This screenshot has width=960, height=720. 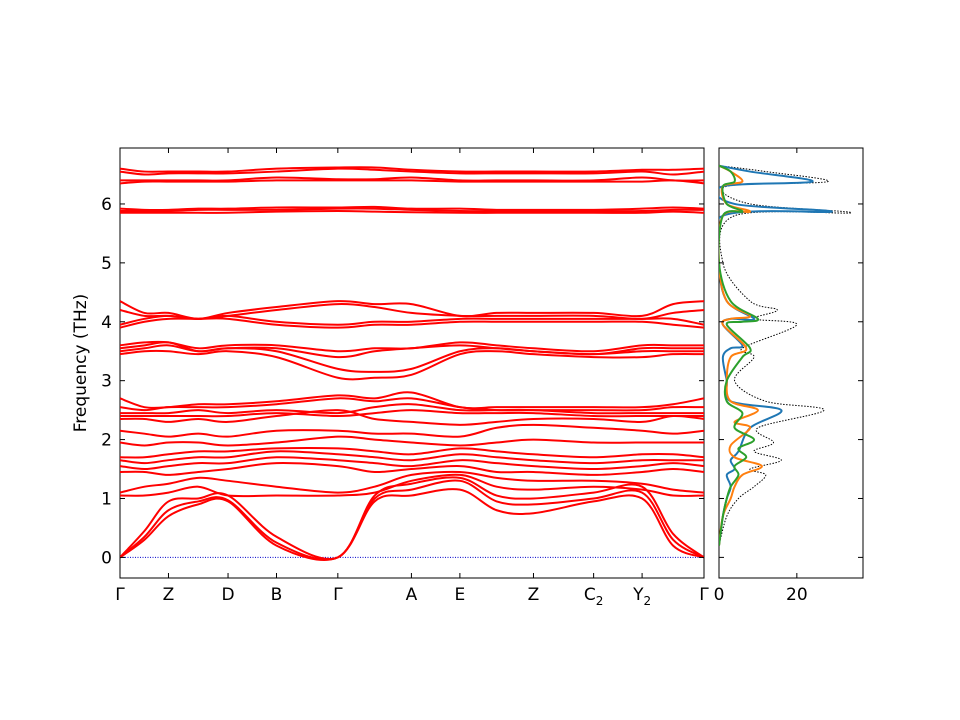 What do you see at coordinates (106, 499) in the screenshot?
I see `y-tick-label: 1` at bounding box center [106, 499].